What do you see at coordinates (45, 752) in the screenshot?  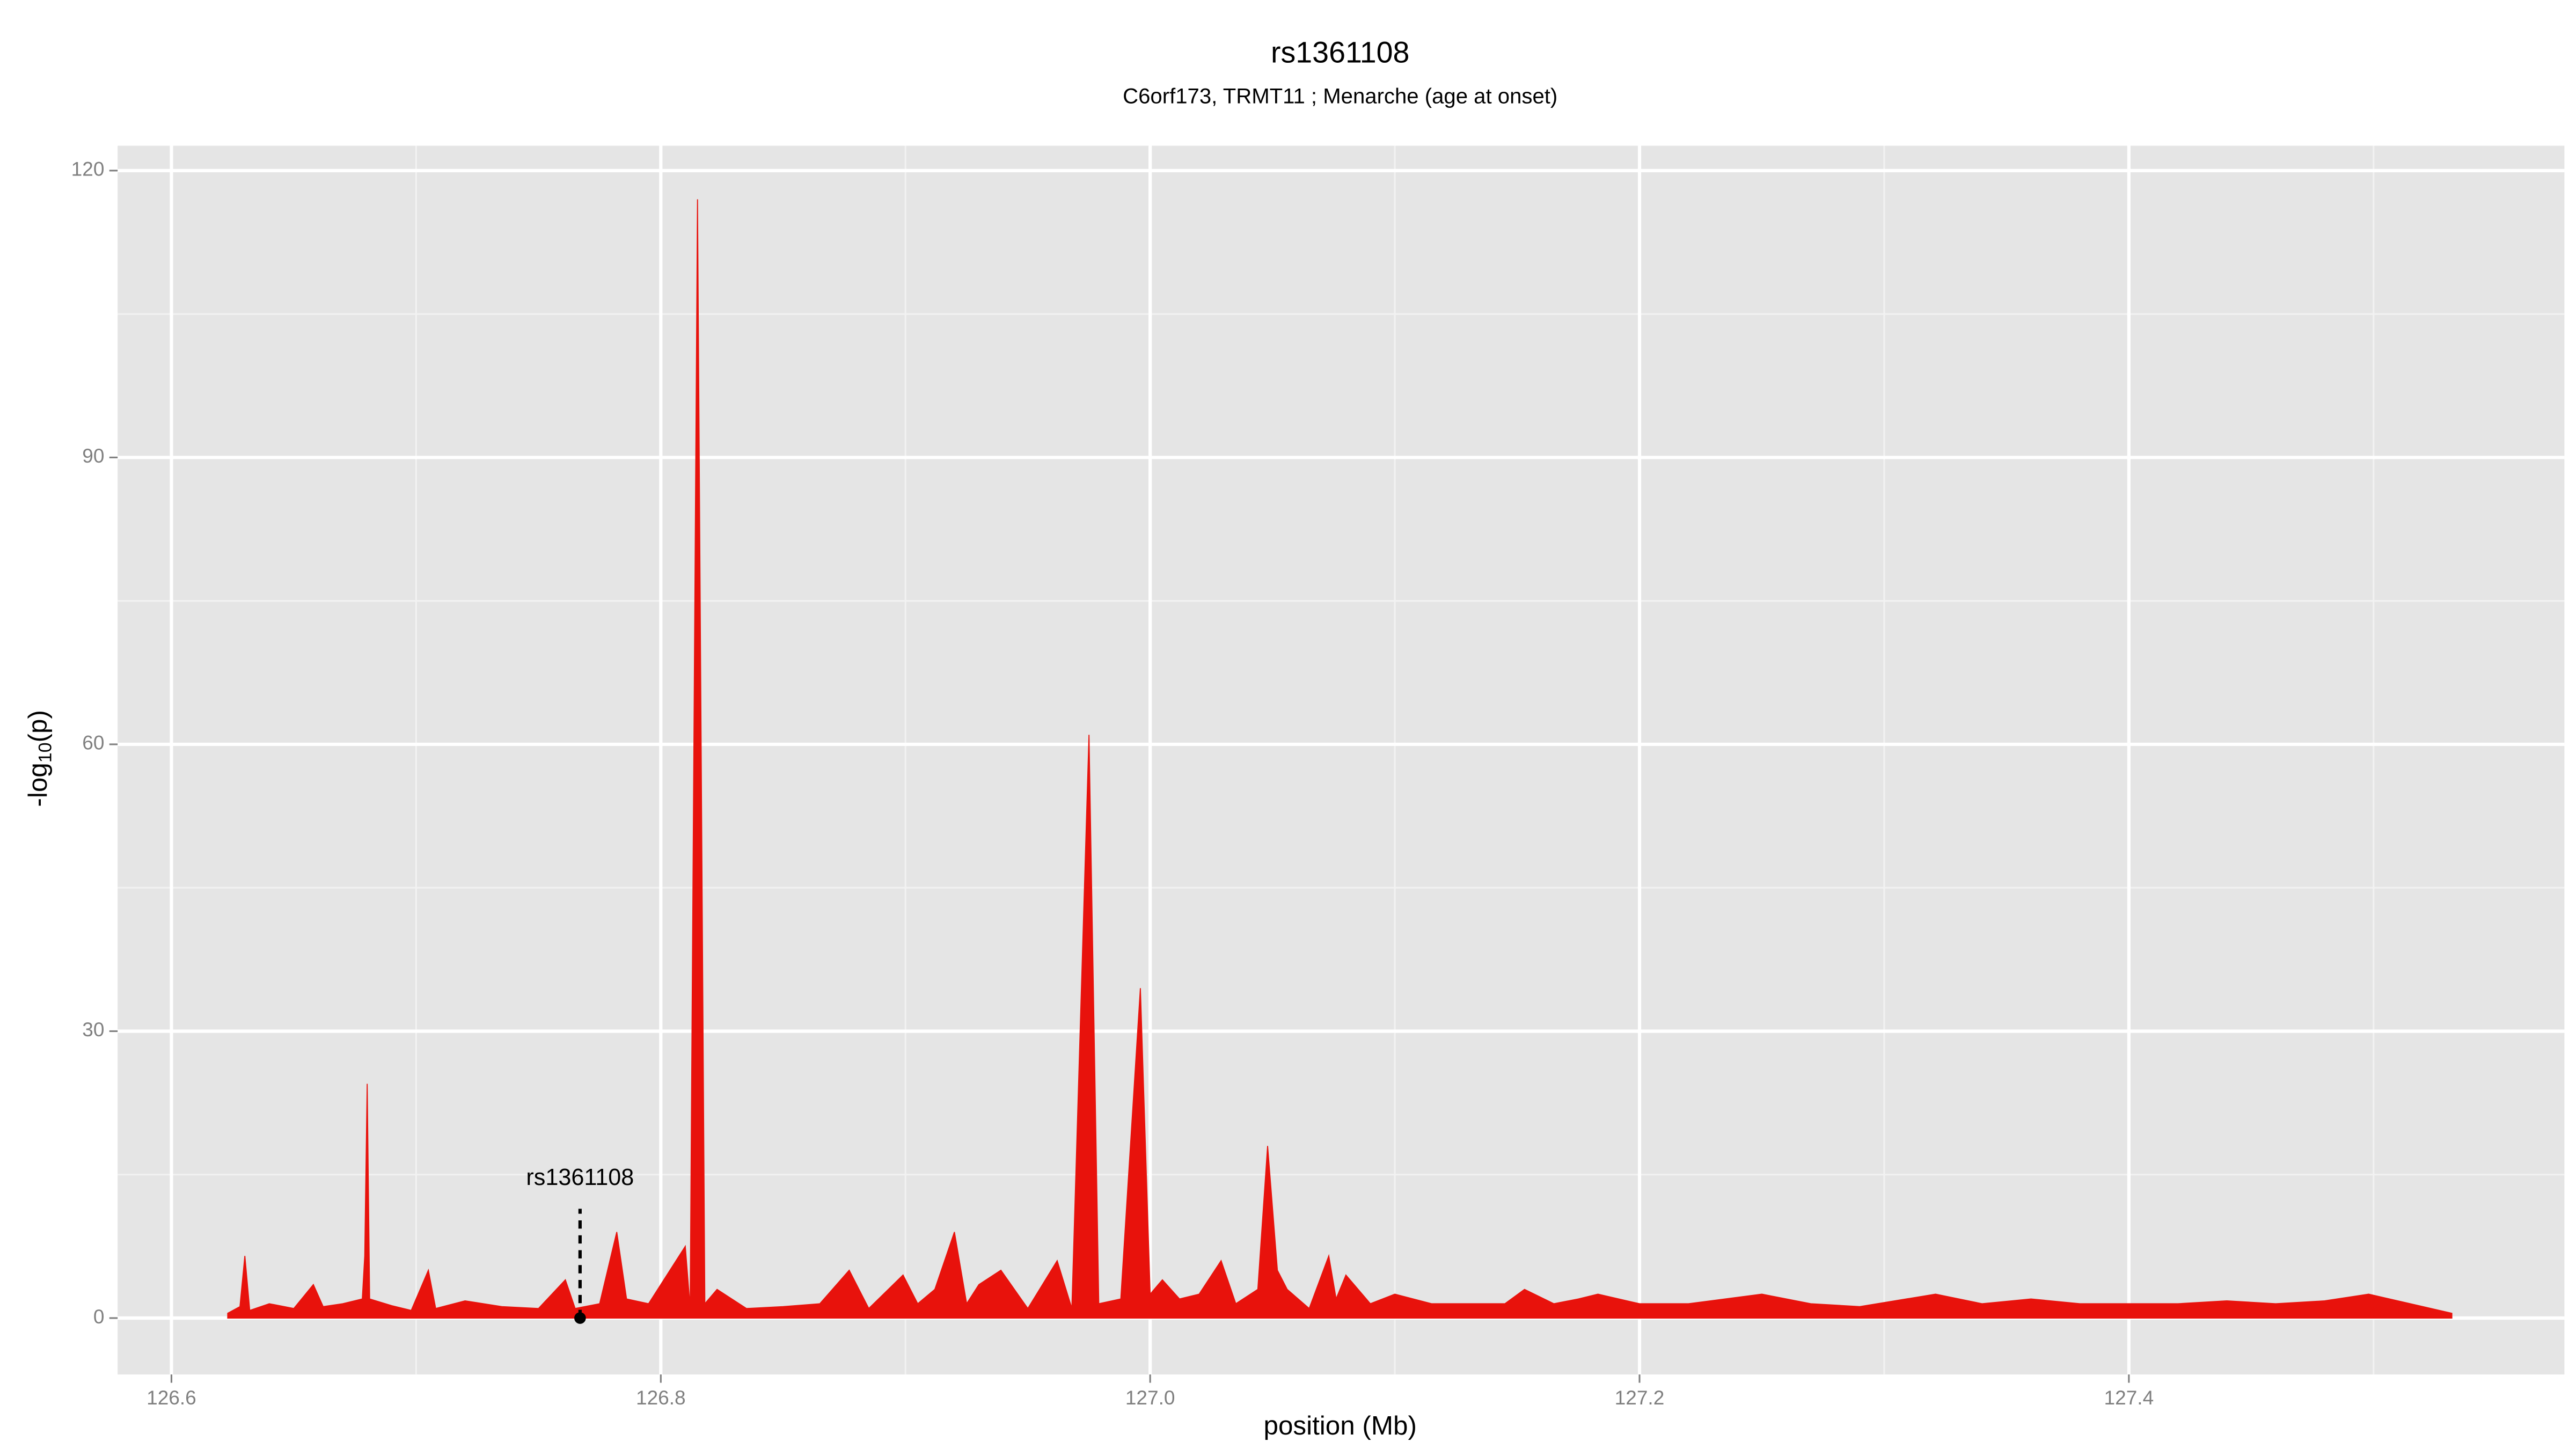 I see `y-label-sub: 10` at bounding box center [45, 752].